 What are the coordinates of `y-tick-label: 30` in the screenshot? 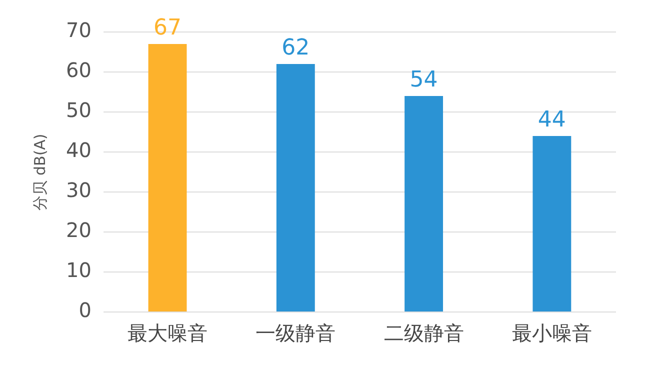 It's located at (79, 190).